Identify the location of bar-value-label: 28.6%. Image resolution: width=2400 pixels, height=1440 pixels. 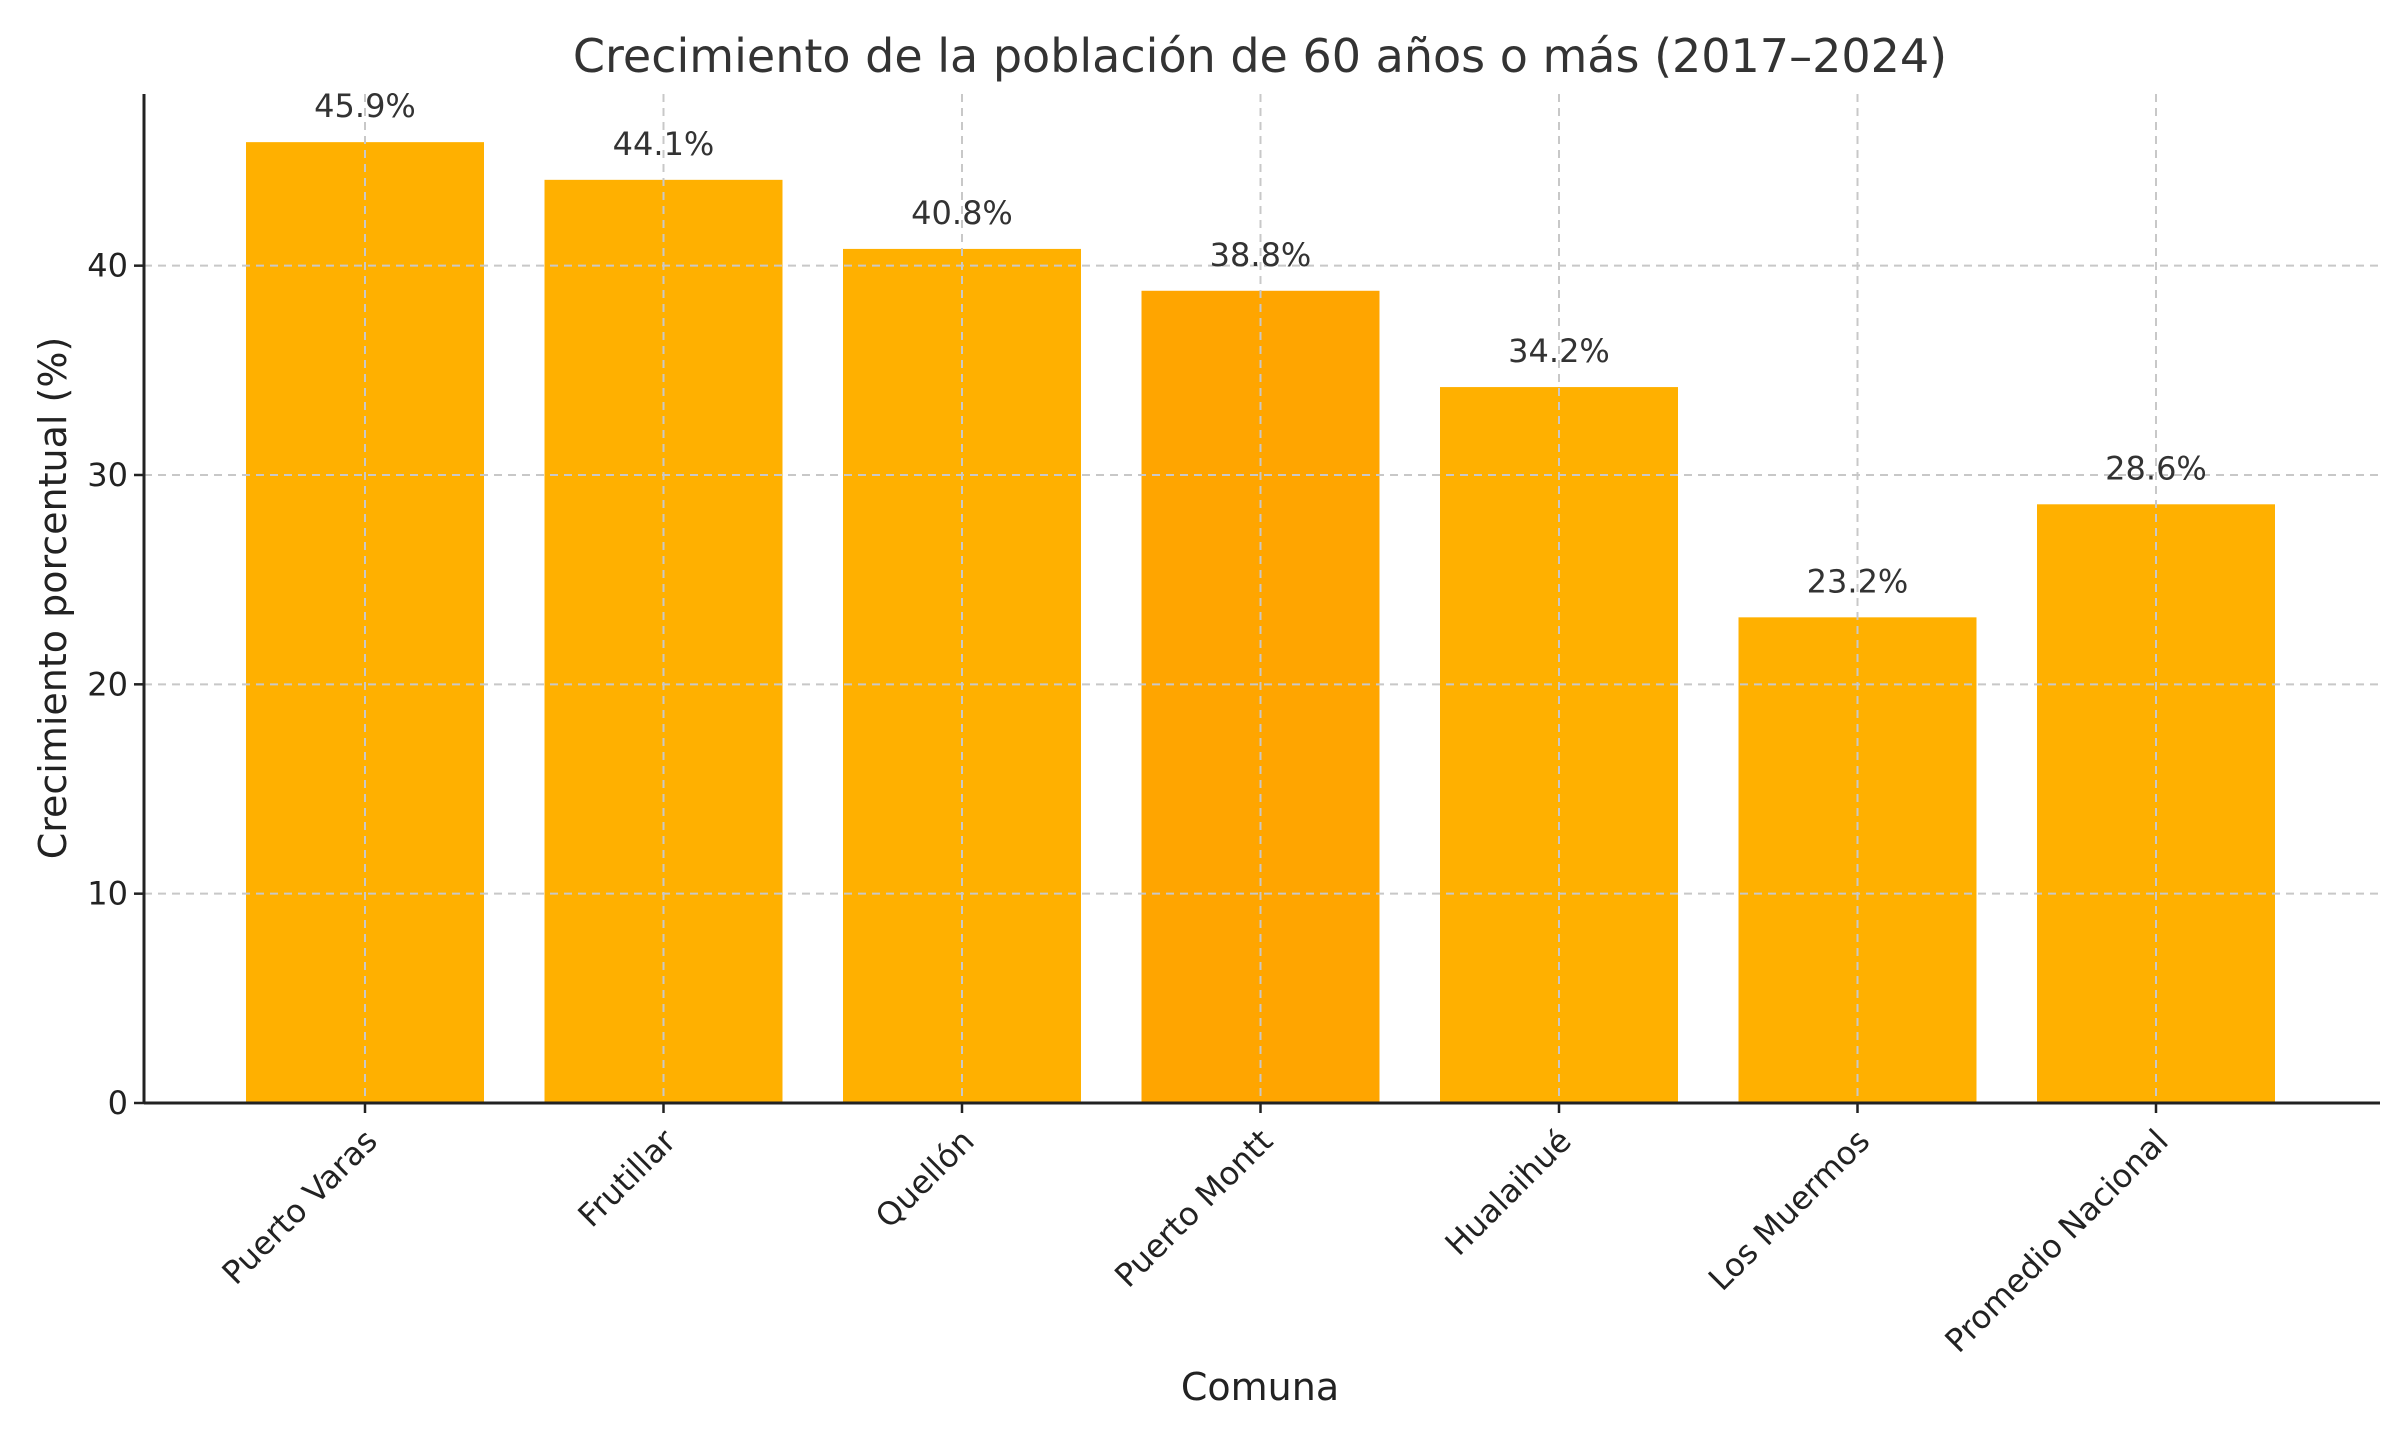
(2156, 468).